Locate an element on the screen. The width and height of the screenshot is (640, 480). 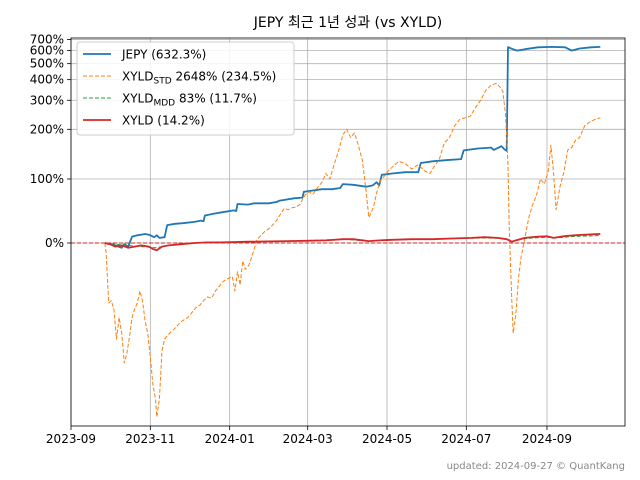
legend-label-1: XYLDSTD 2648% (234.5%) is located at coordinates (199, 78).